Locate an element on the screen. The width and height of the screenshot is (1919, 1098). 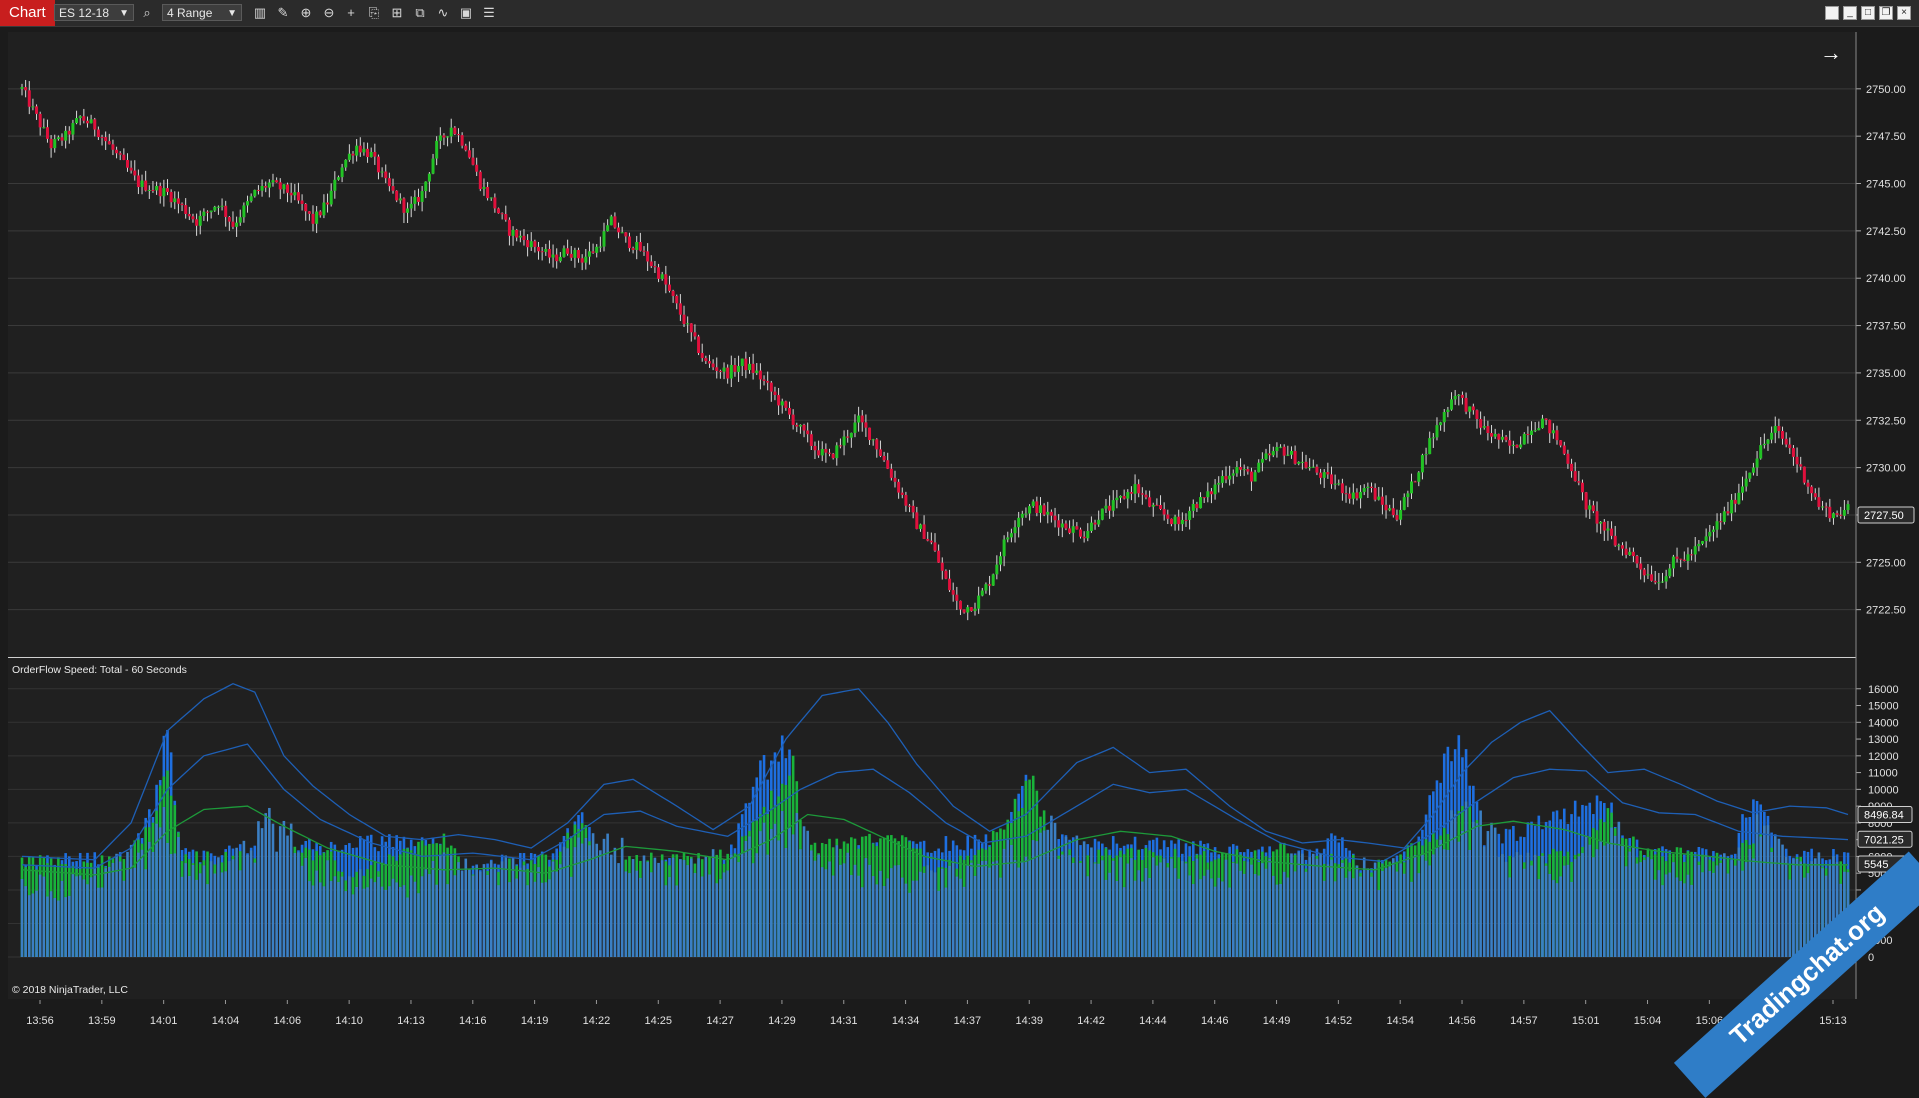
template-icon: ⎘ is located at coordinates (374, 13).